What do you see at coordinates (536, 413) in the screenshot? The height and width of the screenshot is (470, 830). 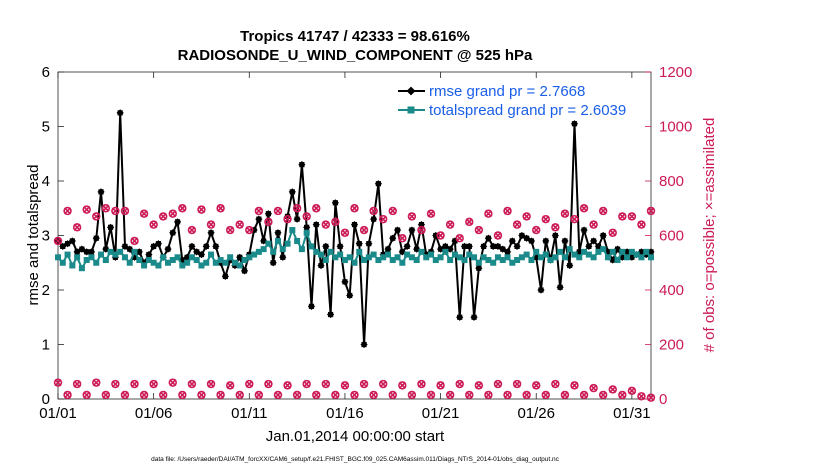 I see `x-tick-label: 01/26` at bounding box center [536, 413].